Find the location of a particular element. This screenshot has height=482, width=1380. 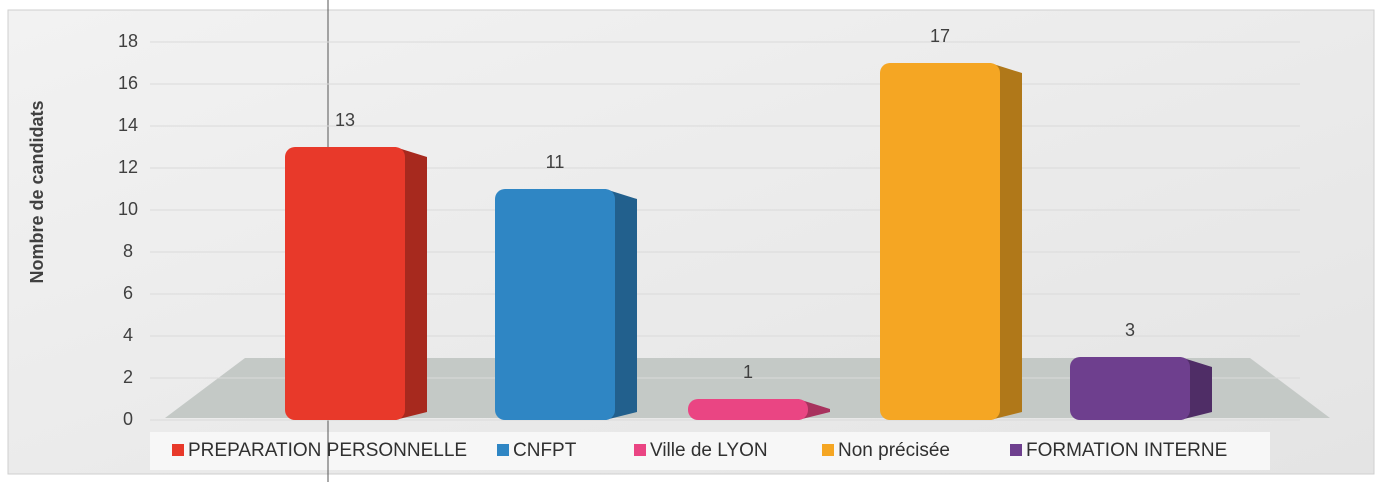

y-tick-label: 4 is located at coordinates (128, 335).